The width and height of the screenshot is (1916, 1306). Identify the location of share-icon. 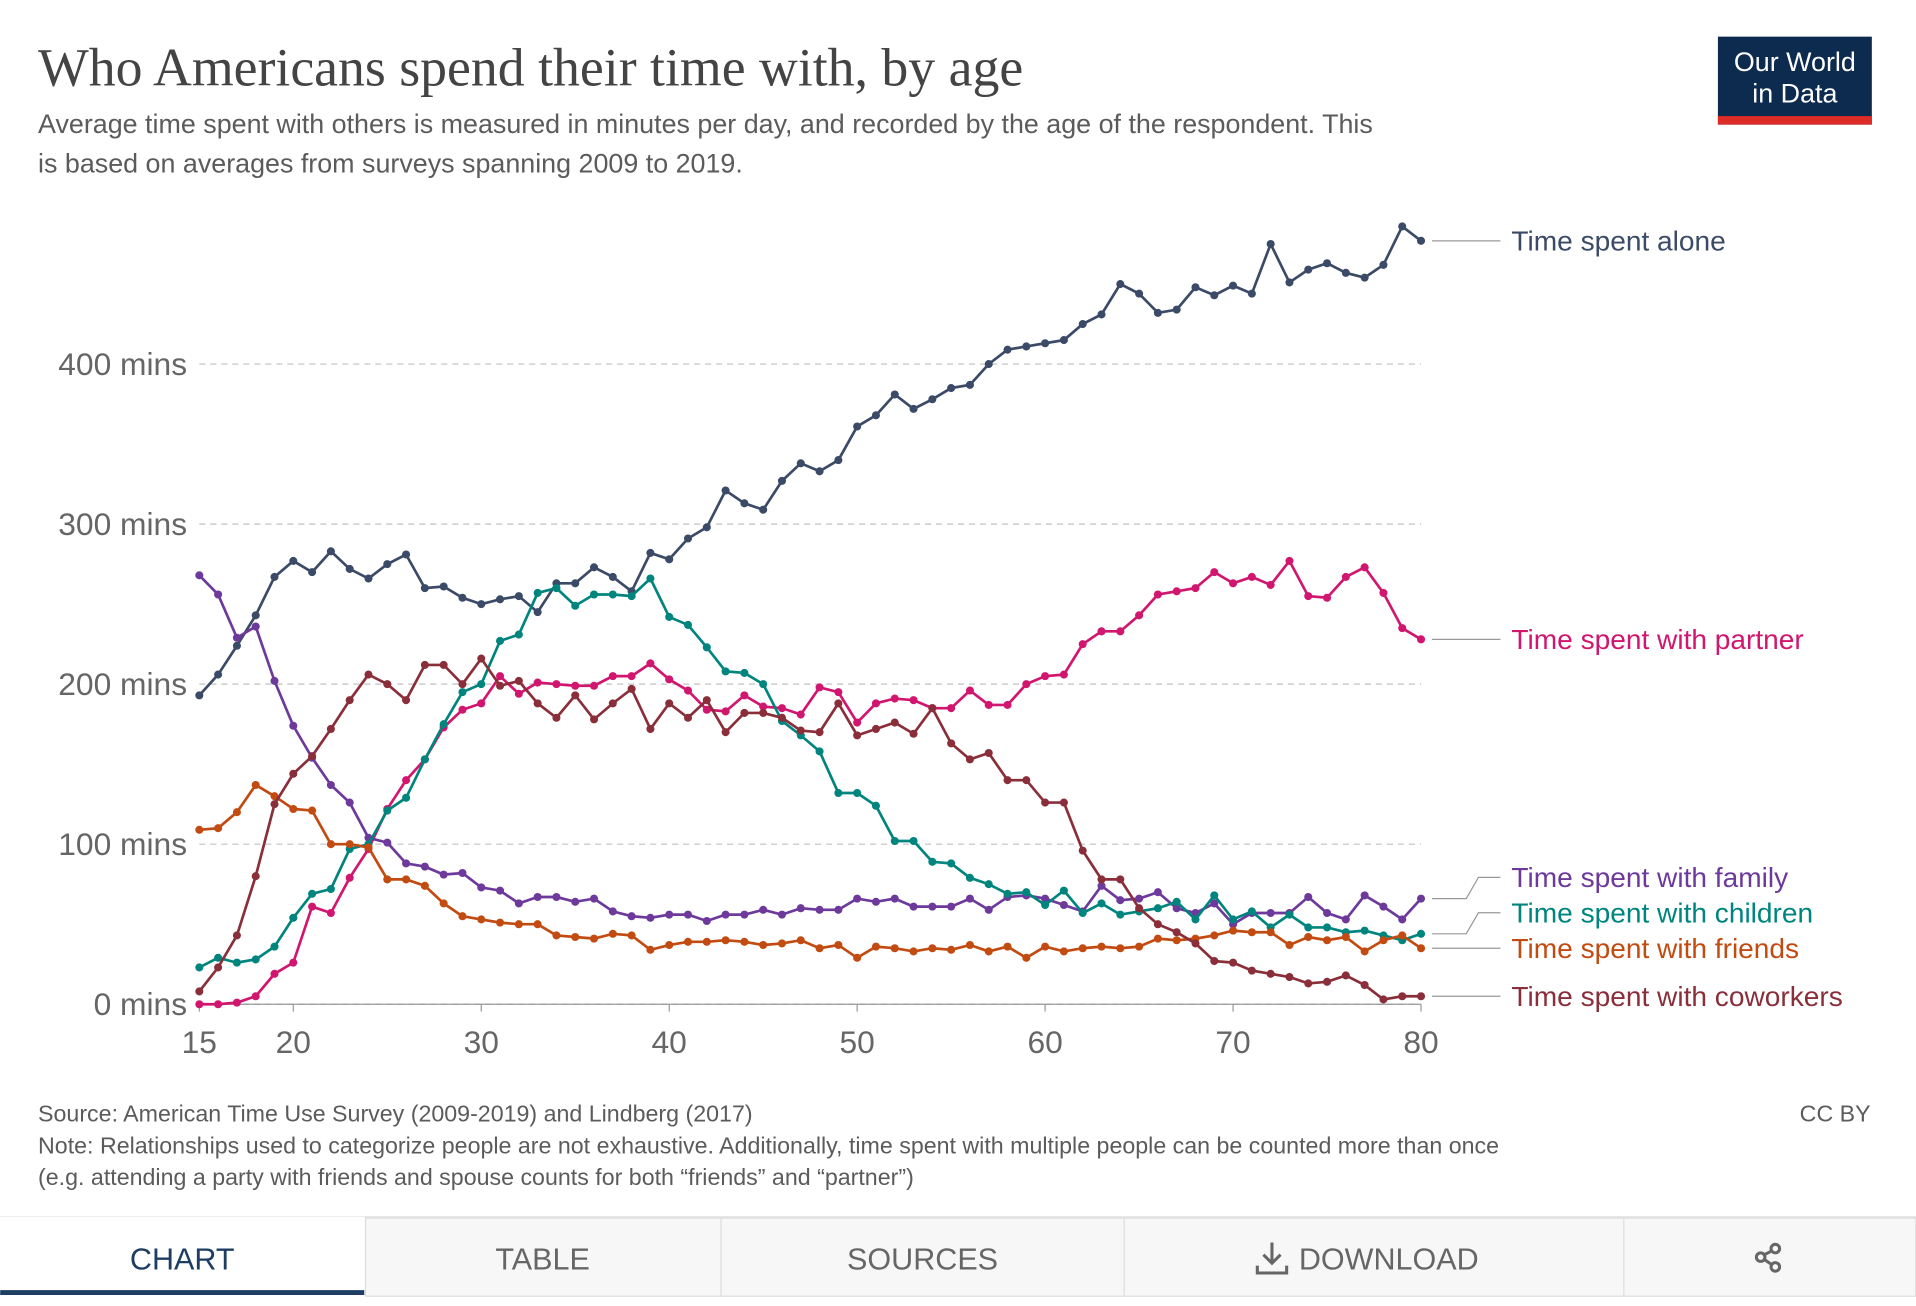
(1768, 1257).